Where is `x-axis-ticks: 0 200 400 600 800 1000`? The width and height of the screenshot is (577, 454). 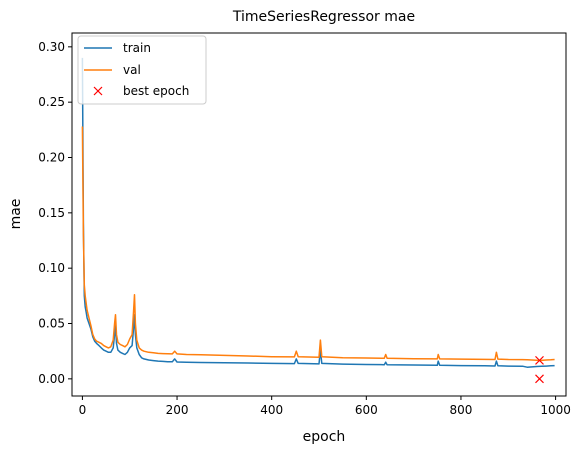
x-axis-ticks: 0 200 400 600 800 1000 is located at coordinates (325, 406).